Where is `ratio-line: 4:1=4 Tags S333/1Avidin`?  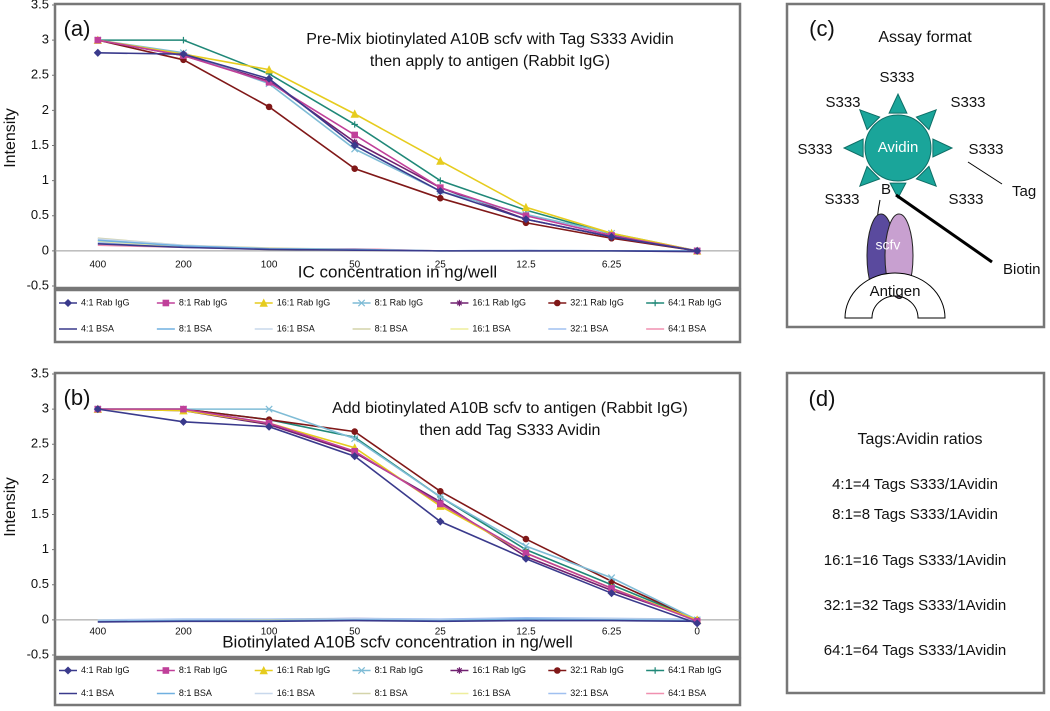 ratio-line: 4:1=4 Tags S333/1Avidin is located at coordinates (915, 484).